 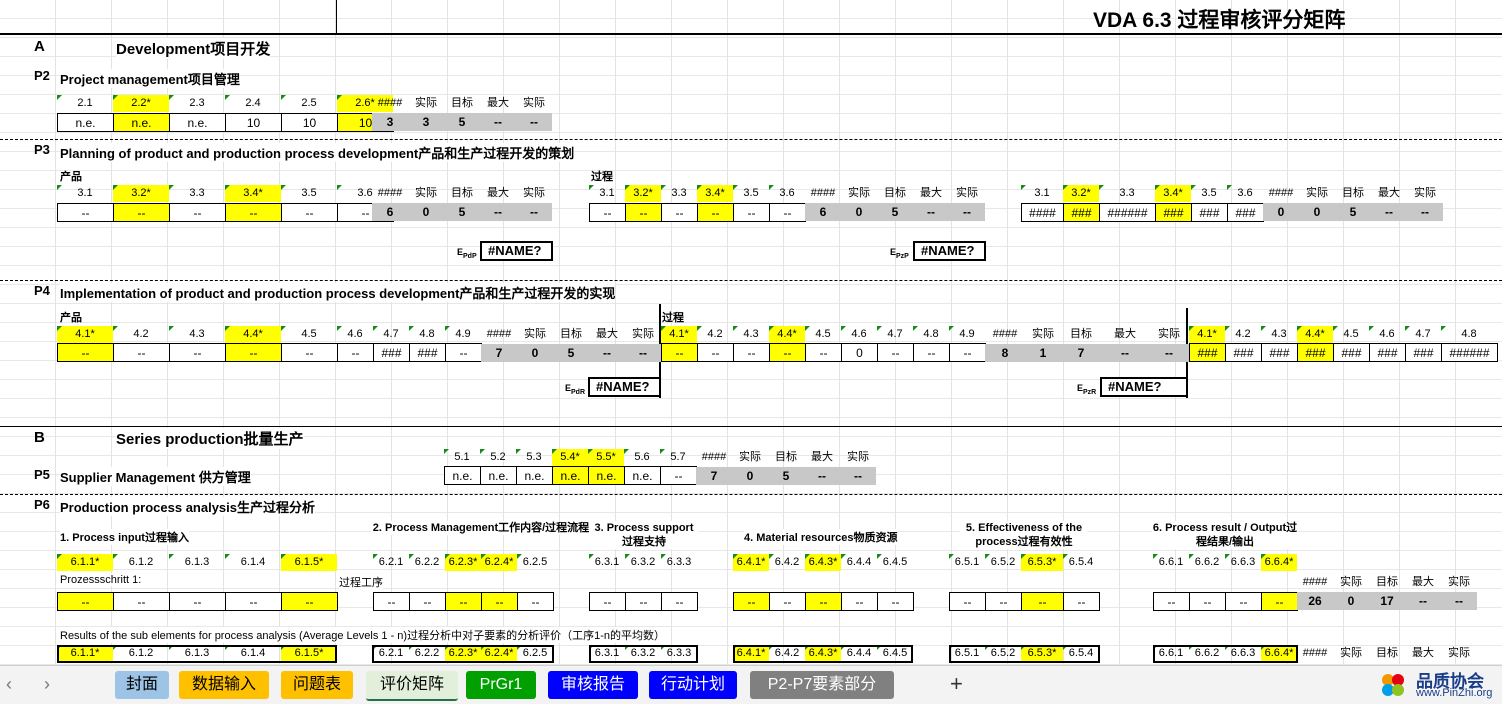 What do you see at coordinates (1081, 601) in the screenshot?
I see `p6-cell-21: --` at bounding box center [1081, 601].